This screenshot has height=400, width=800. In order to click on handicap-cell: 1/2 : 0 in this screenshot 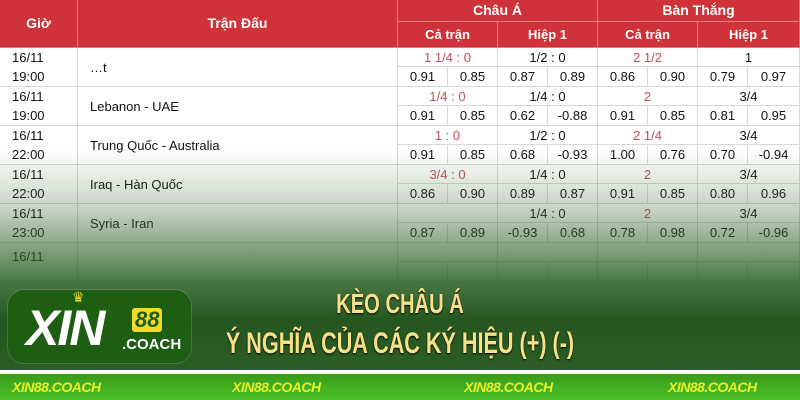, I will do `click(548, 57)`.